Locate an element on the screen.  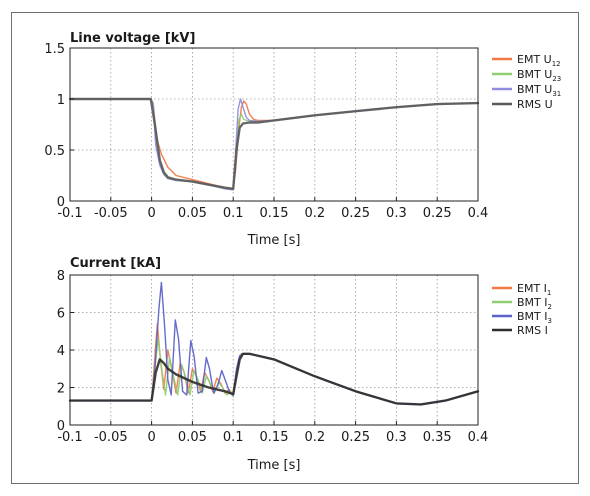
voltage-legend-label: EMT U12 is located at coordinates (539, 60).